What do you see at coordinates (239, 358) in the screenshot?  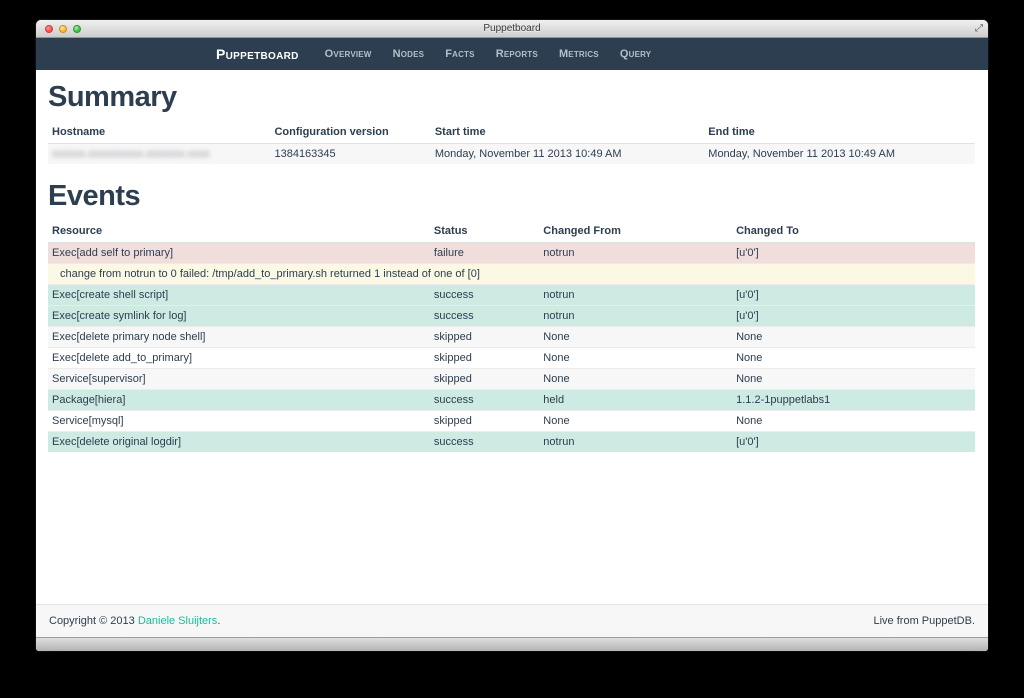 I see `event-resource: Exec[delete add_to_primary]` at bounding box center [239, 358].